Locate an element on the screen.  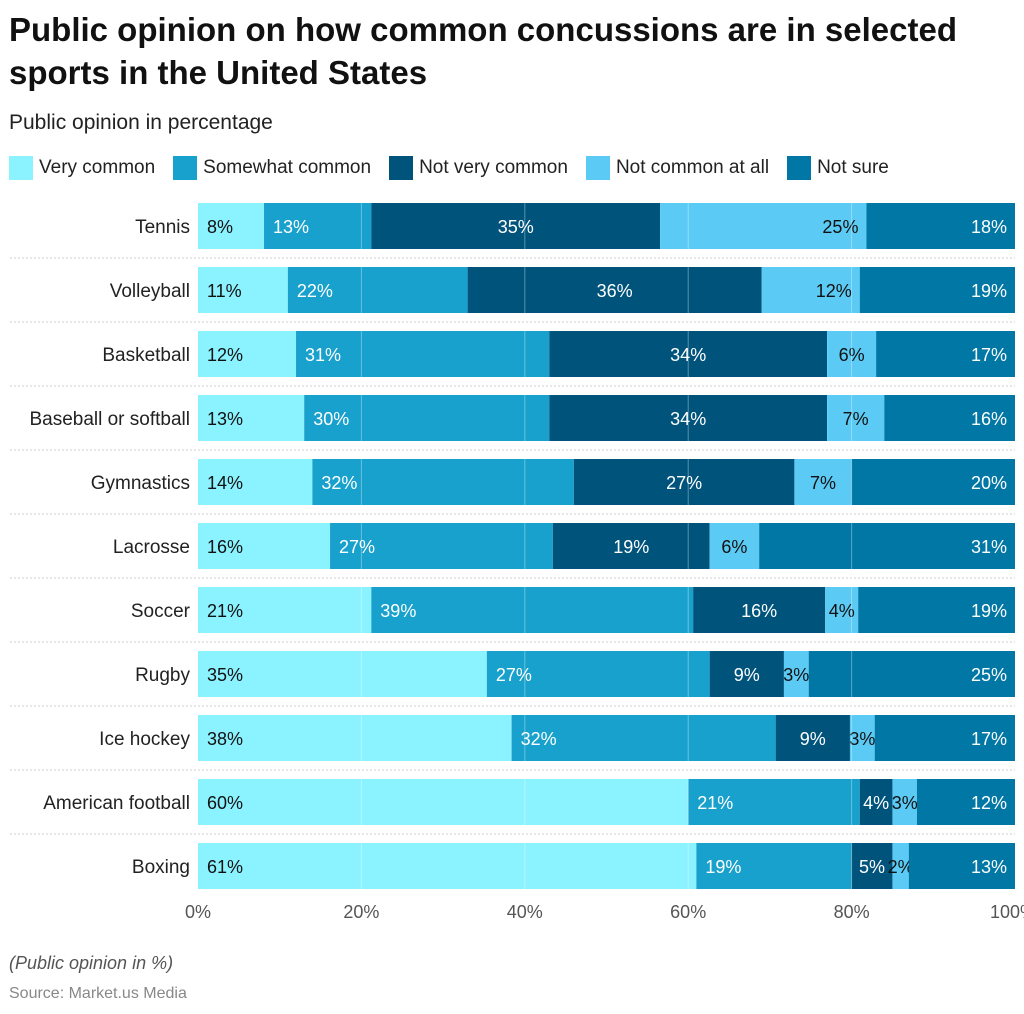
data-label: 9% is located at coordinates (747, 675).